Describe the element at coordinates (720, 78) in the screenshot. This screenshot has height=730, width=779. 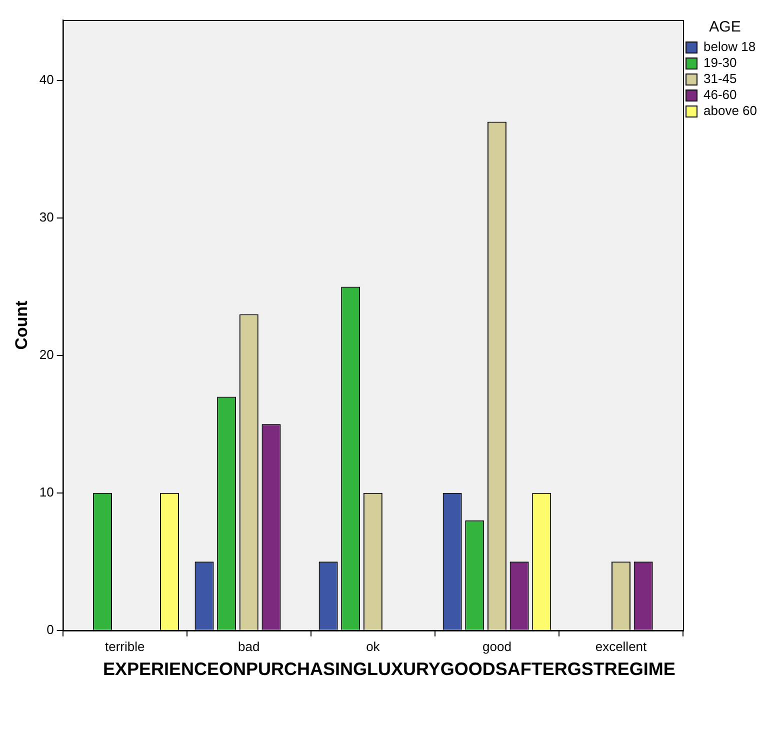
I see `legend-label: 31-45` at that location.